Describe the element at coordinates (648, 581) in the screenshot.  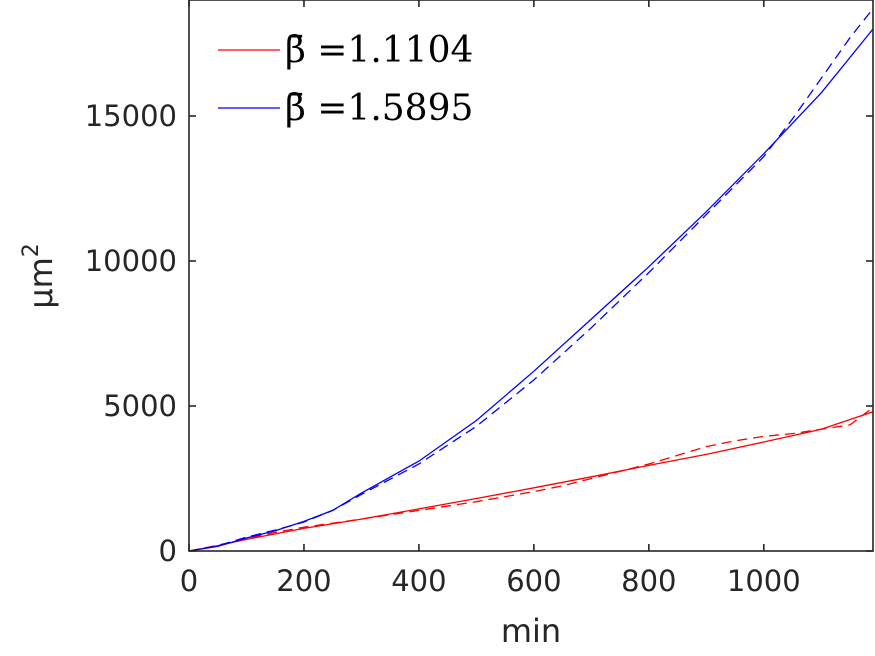
I see `x-tick-label-4: 800` at that location.